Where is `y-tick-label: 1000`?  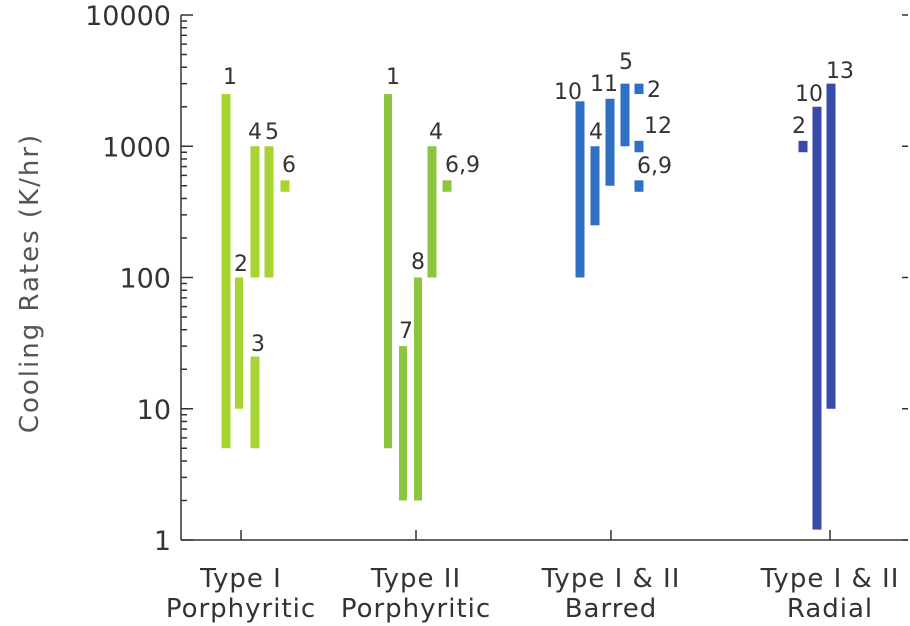 y-tick-label: 1000 is located at coordinates (136, 147).